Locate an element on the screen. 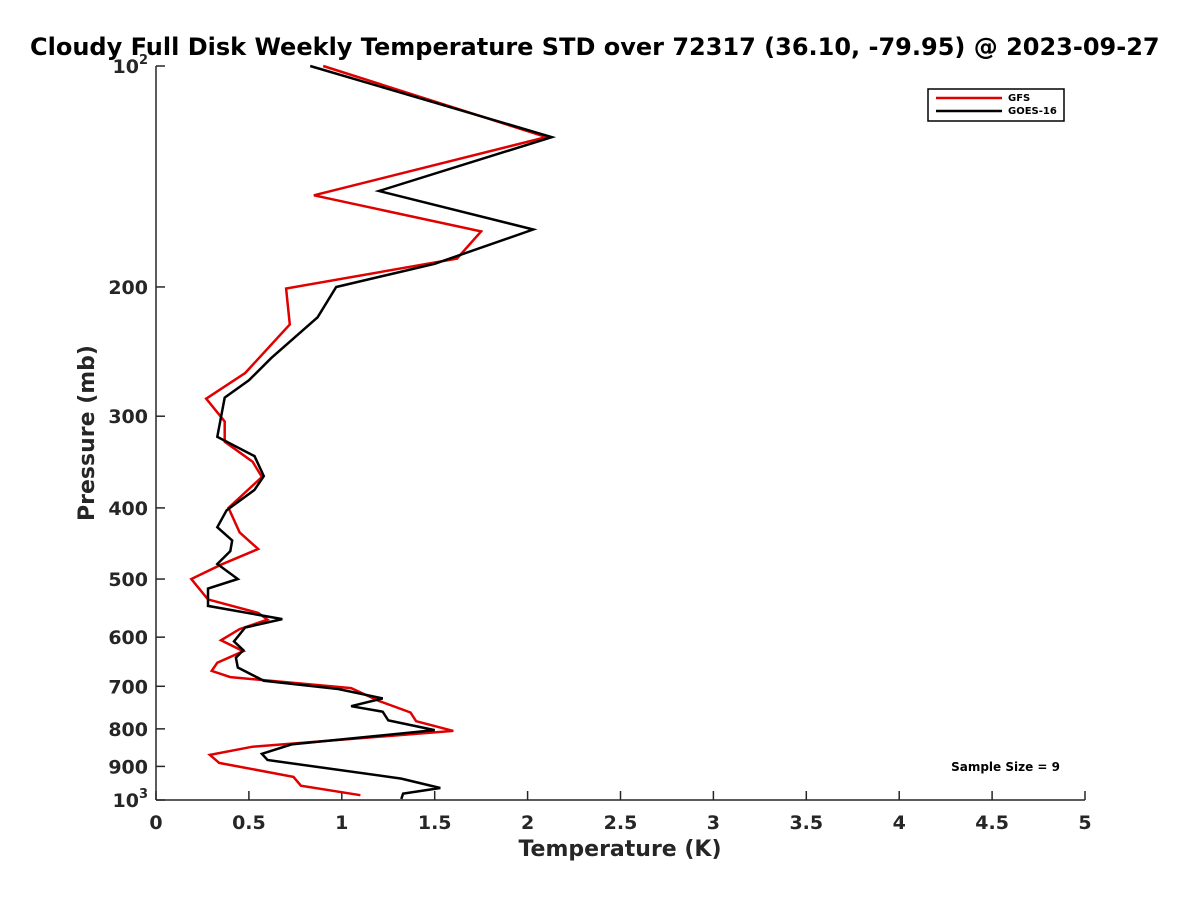 This screenshot has height=900, width=1200. x-tick-label: 1.5 is located at coordinates (435, 823).